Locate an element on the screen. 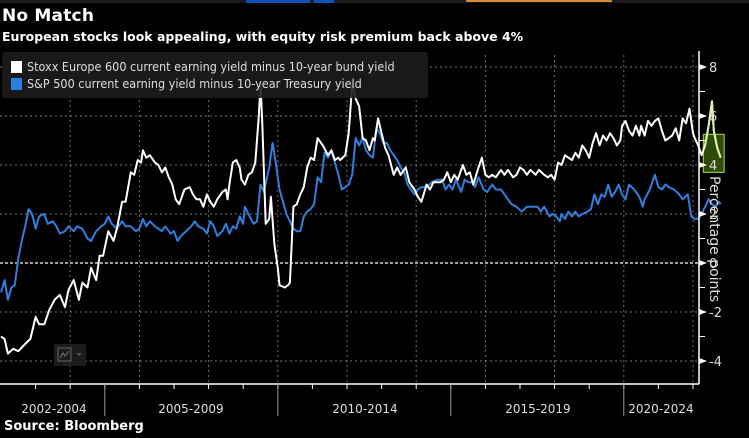  tab-indicator-highlight is located at coordinates (539, 1).